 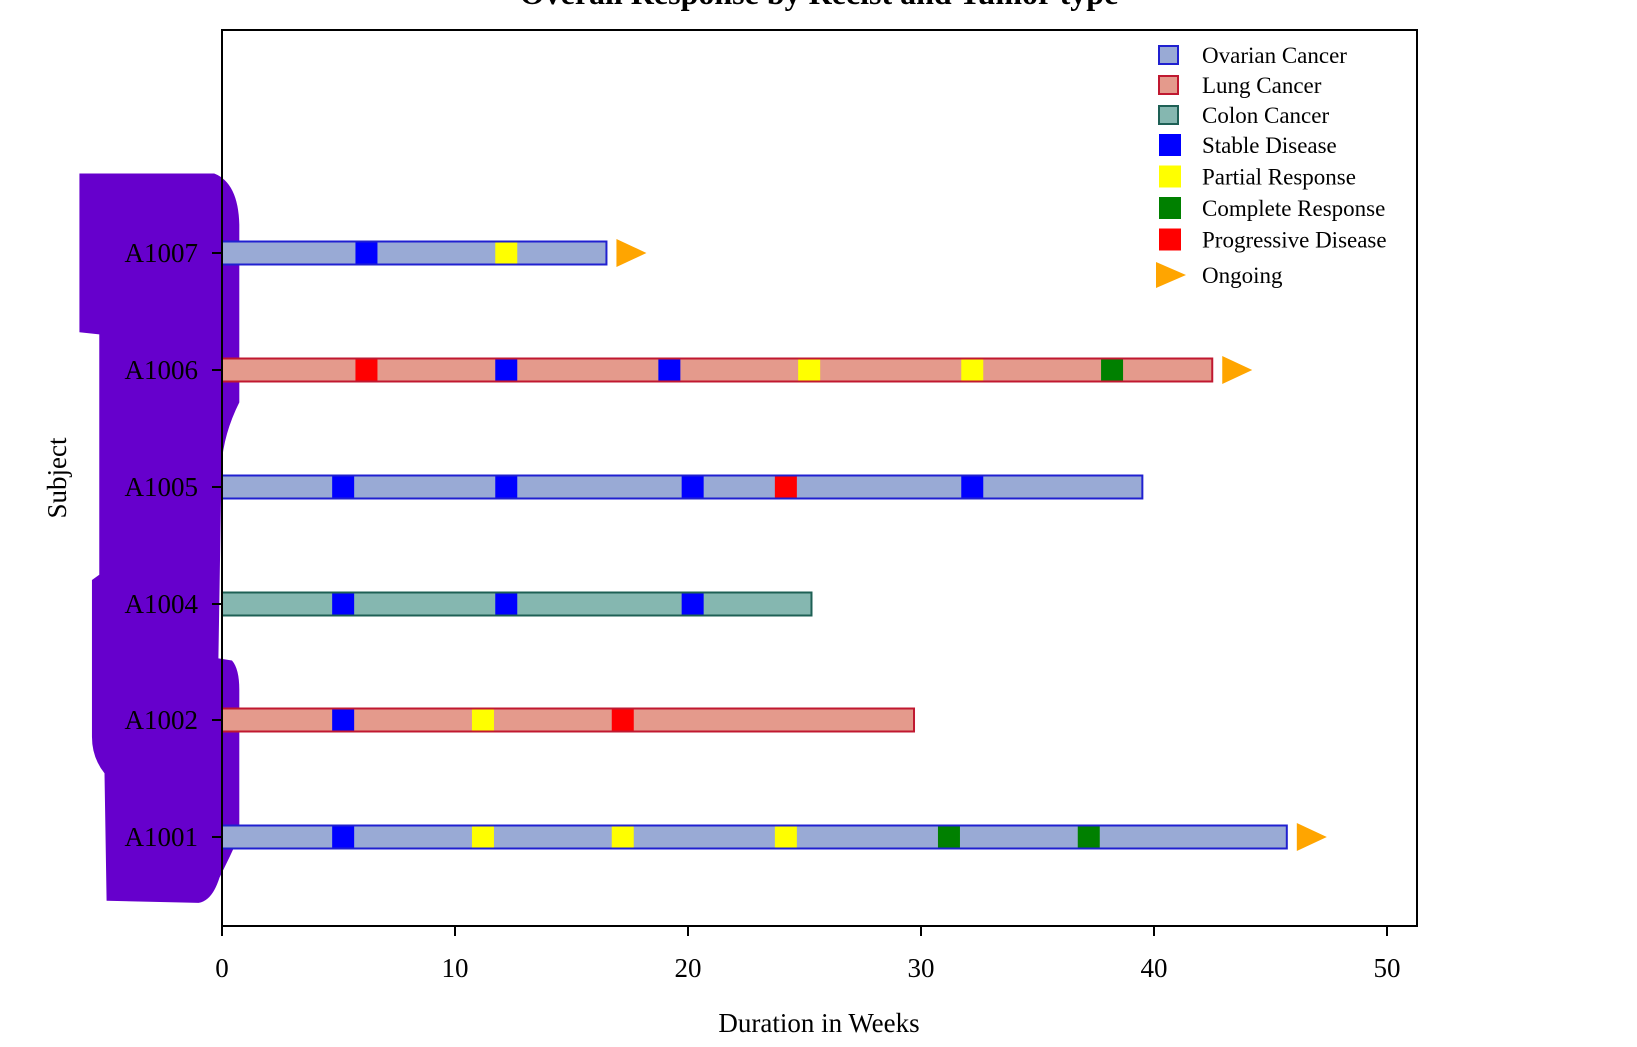 I want to click on duration-bar-A1007, so click(x=414, y=253).